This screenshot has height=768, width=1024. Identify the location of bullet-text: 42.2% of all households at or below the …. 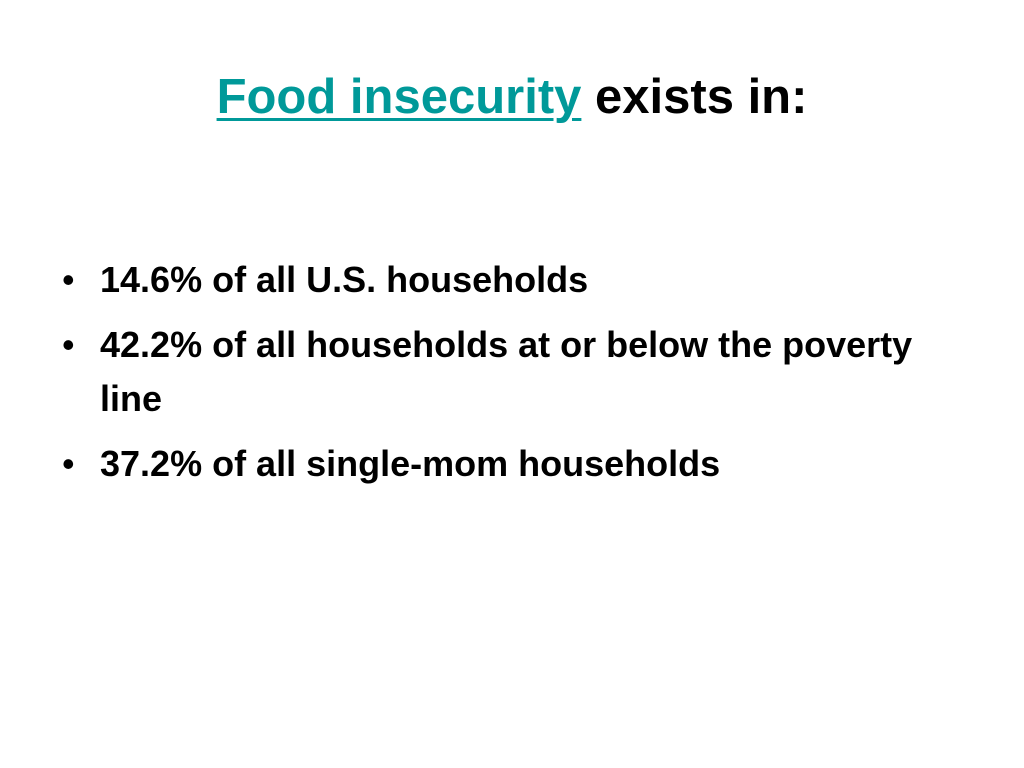
(506, 371).